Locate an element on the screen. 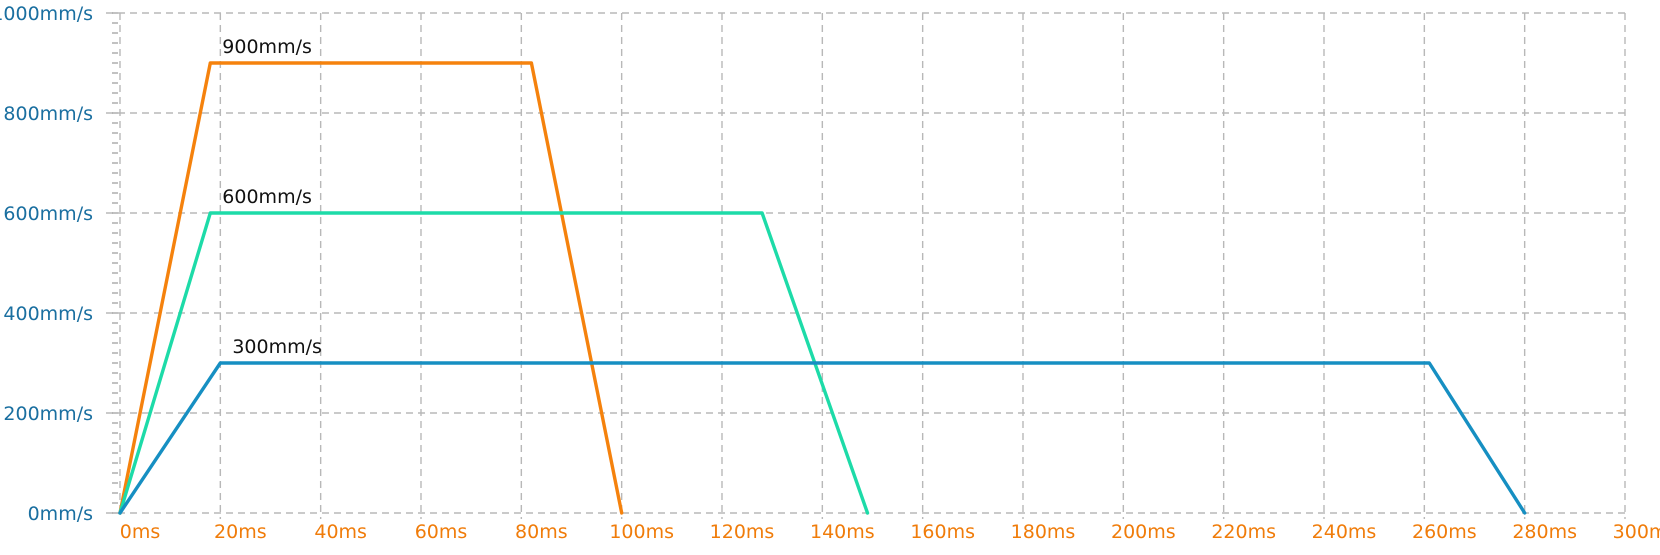 Image resolution: width=1660 pixels, height=555 pixels. x-tick-label: 40ms is located at coordinates (340, 532).